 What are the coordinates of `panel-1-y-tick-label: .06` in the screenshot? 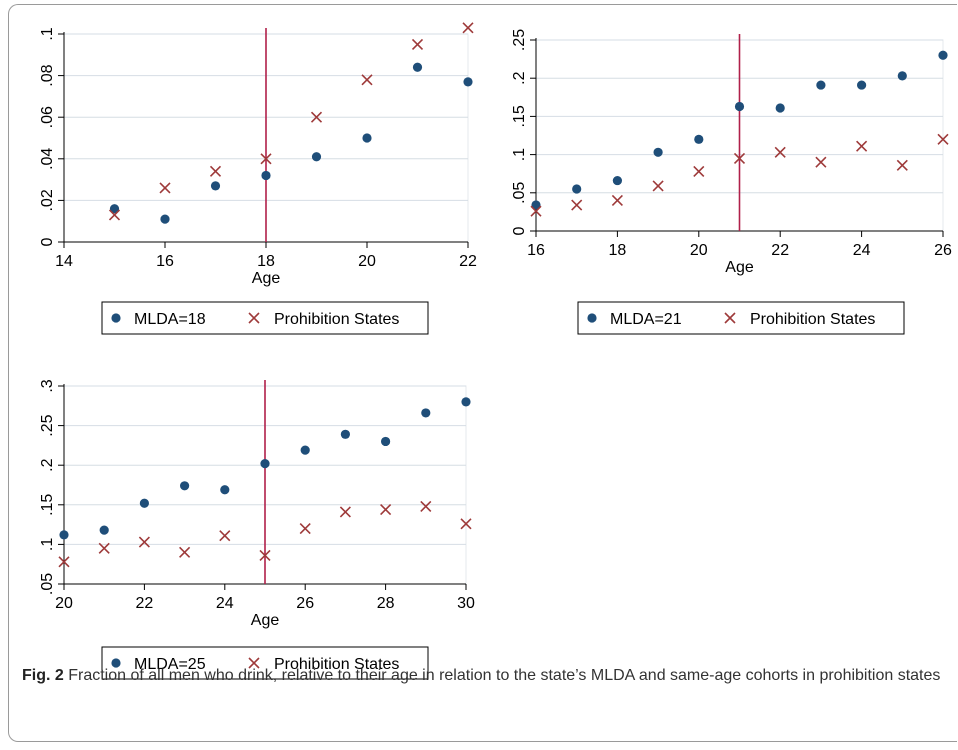 It's located at (47, 117).